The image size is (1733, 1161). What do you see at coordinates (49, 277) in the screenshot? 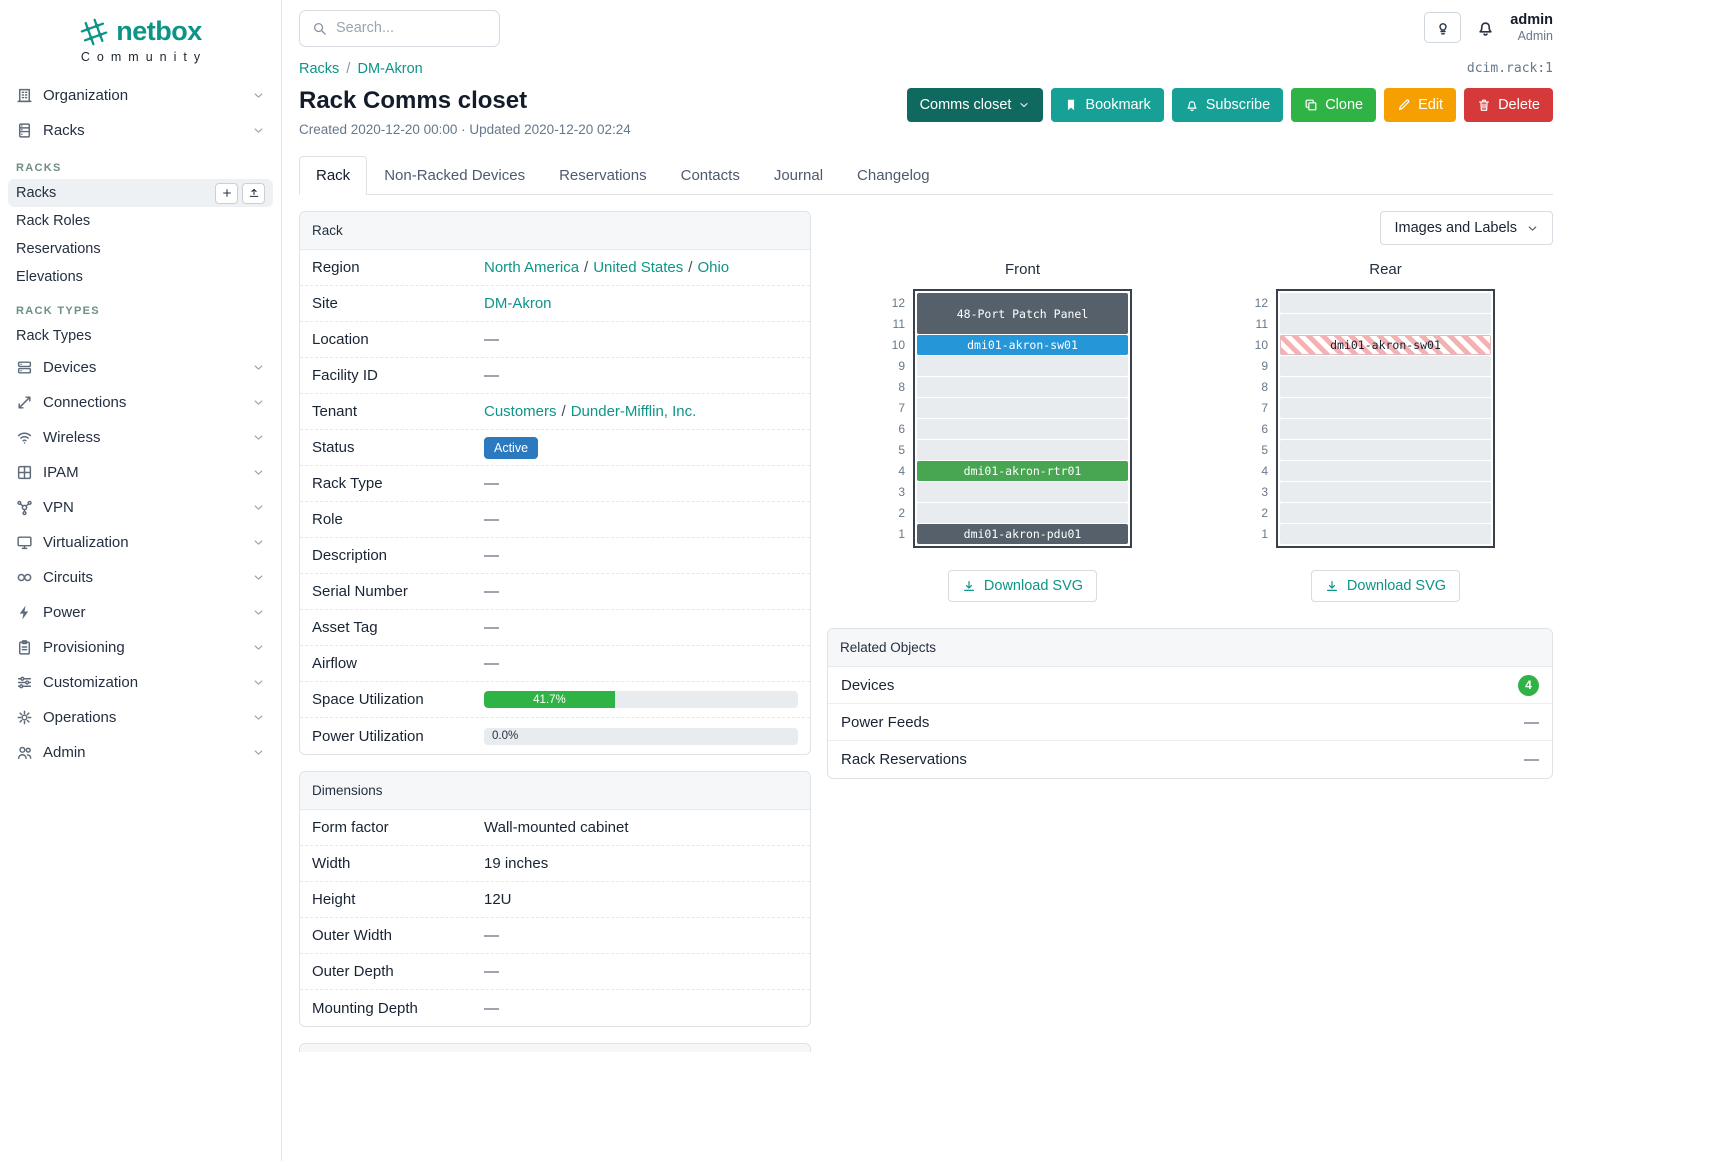
I see `sidebar-item-label: Elevations` at bounding box center [49, 277].